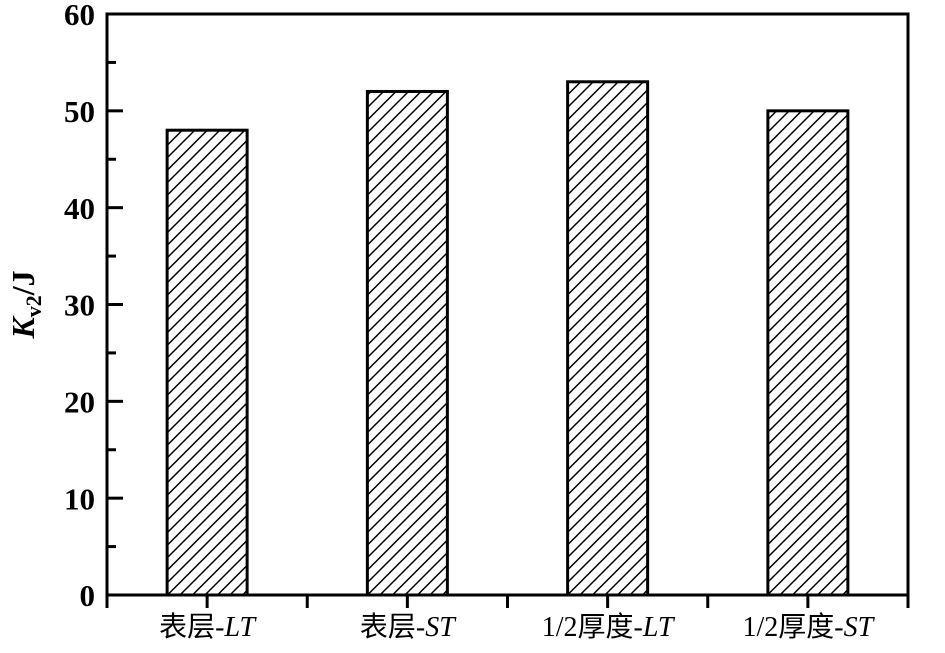 Image resolution: width=945 pixels, height=653 pixels. Describe the element at coordinates (79, 208) in the screenshot. I see `y-tick-label-40: 40` at that location.